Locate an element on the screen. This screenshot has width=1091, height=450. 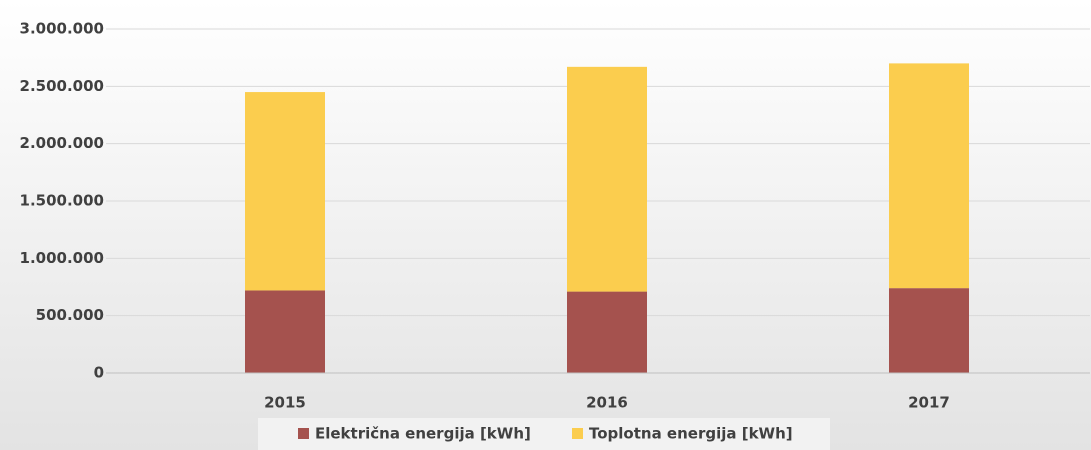
y-tick-label: 500.000 is located at coordinates (70, 315).